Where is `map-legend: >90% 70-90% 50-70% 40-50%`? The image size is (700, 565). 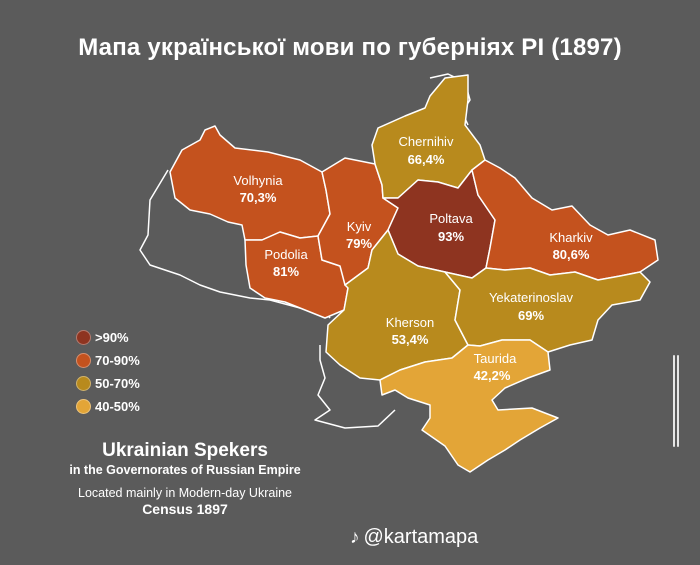
map-legend: >90% 70-90% 50-70% 40-50% is located at coordinates (108, 372).